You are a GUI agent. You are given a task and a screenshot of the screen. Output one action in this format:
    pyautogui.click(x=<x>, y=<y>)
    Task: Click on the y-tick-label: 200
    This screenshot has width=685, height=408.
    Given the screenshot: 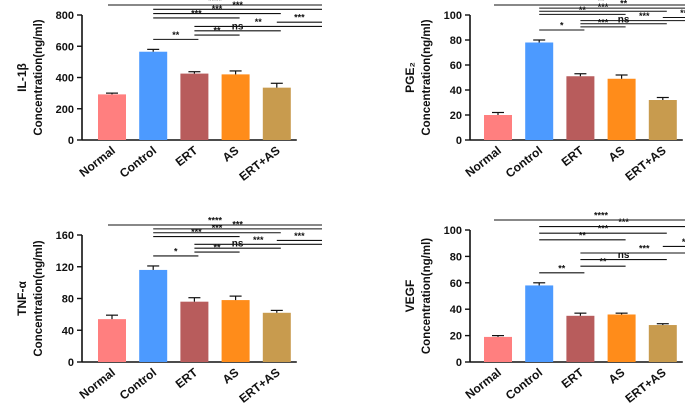 What is the action you would take?
    pyautogui.click(x=65, y=110)
    